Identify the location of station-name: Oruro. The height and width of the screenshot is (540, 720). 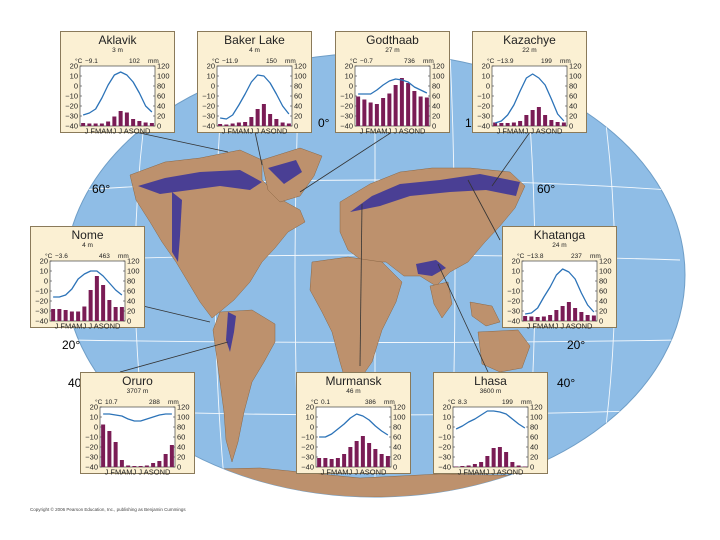
(137, 381).